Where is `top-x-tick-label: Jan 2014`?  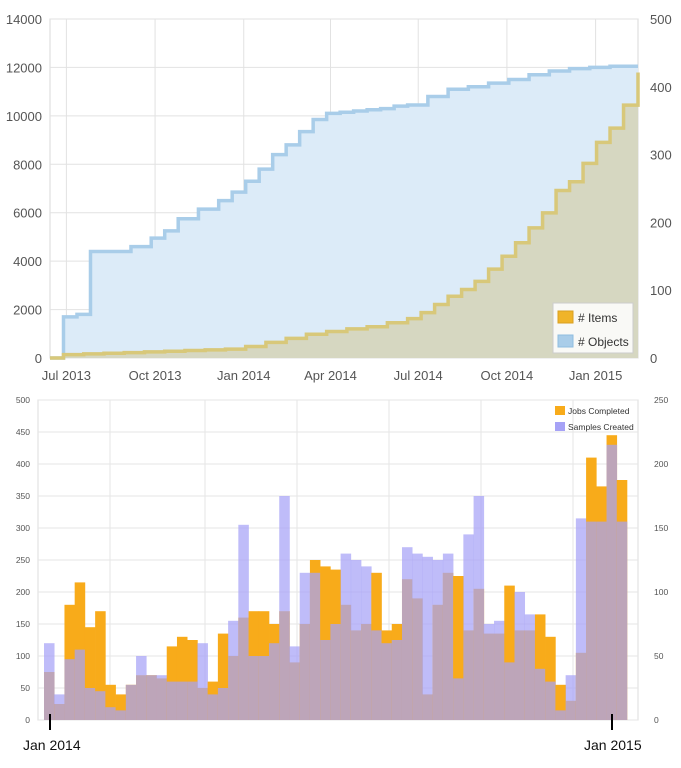 top-x-tick-label: Jan 2014 is located at coordinates (244, 375).